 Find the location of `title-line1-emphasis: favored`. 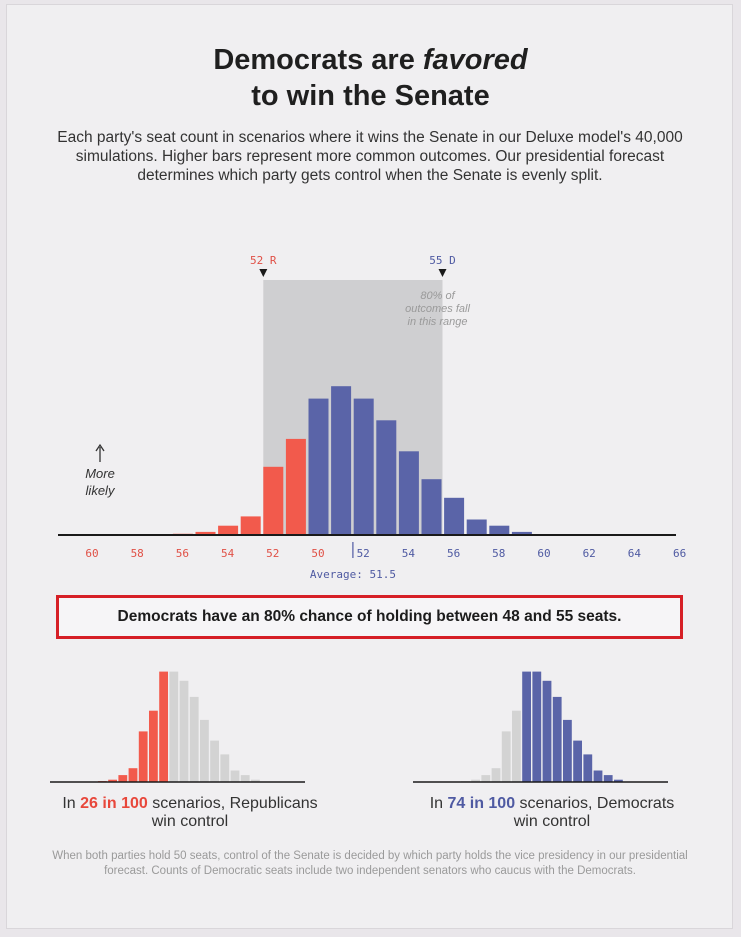

title-line1-emphasis: favored is located at coordinates (475, 60).